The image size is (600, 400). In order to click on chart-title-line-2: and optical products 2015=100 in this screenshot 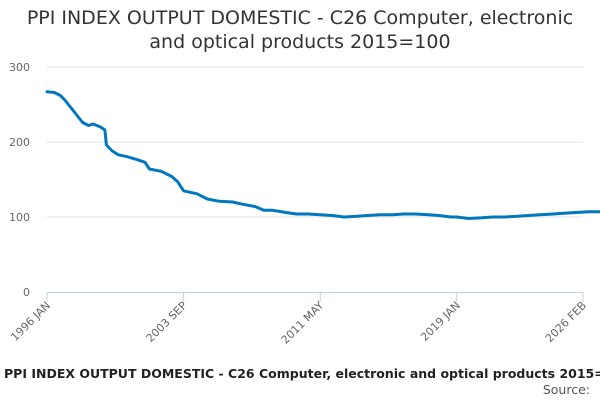, I will do `click(300, 42)`.